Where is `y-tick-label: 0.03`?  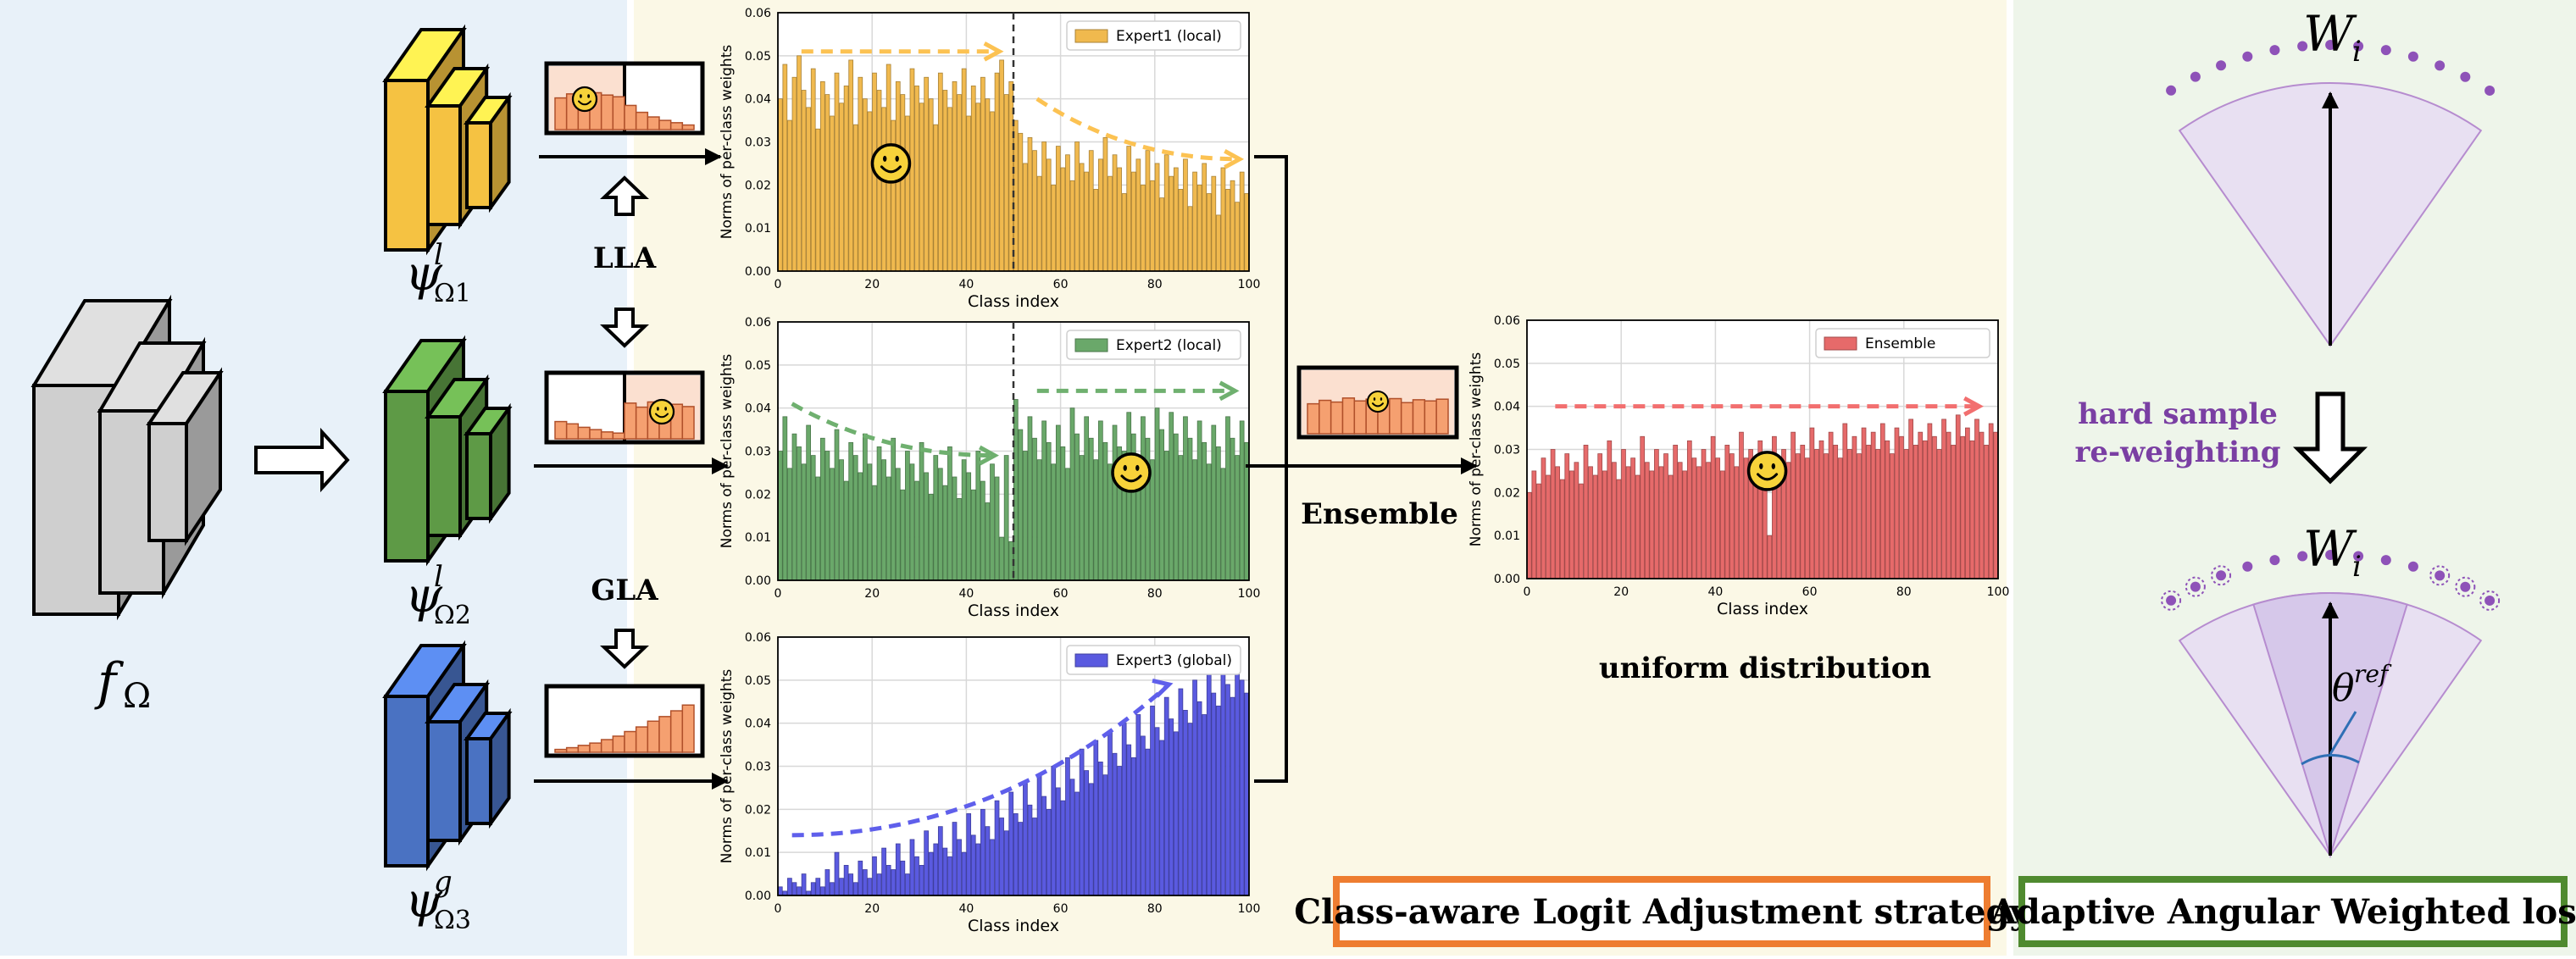
y-tick-label: 0.03 is located at coordinates (758, 767).